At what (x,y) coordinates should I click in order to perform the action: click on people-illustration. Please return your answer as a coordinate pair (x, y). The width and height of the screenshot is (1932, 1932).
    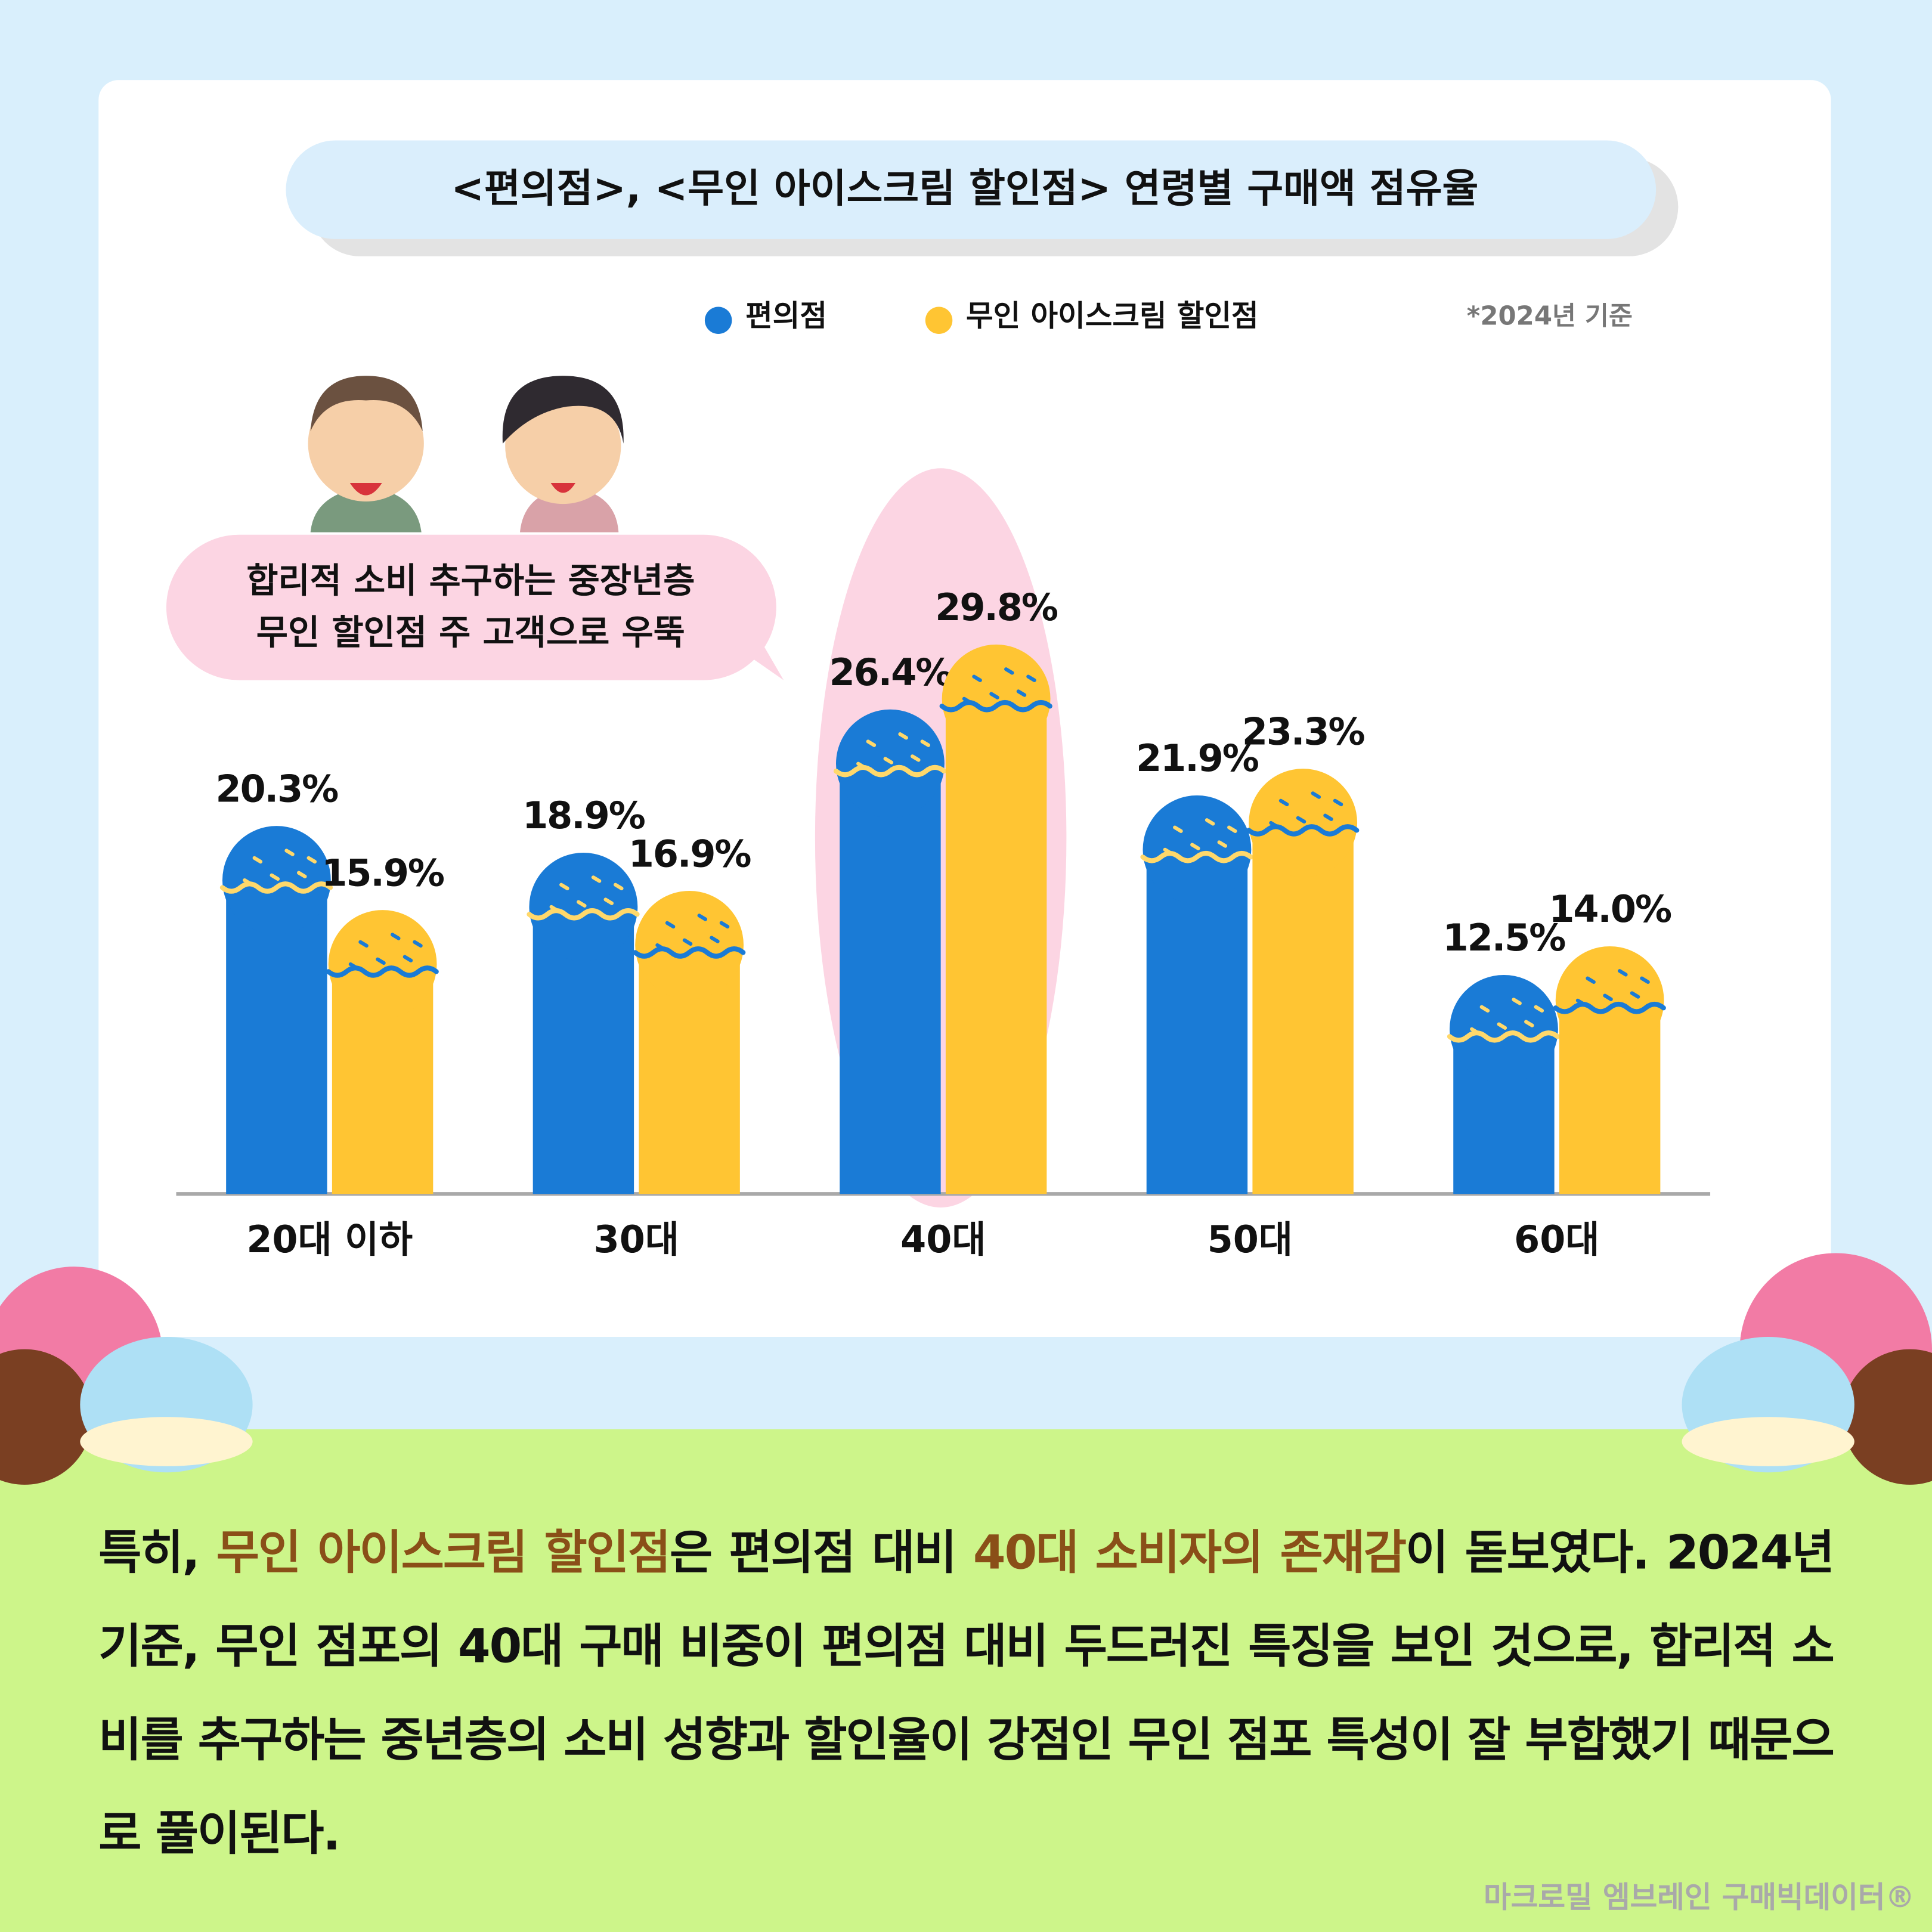
    Looking at the image, I should click on (466, 454).